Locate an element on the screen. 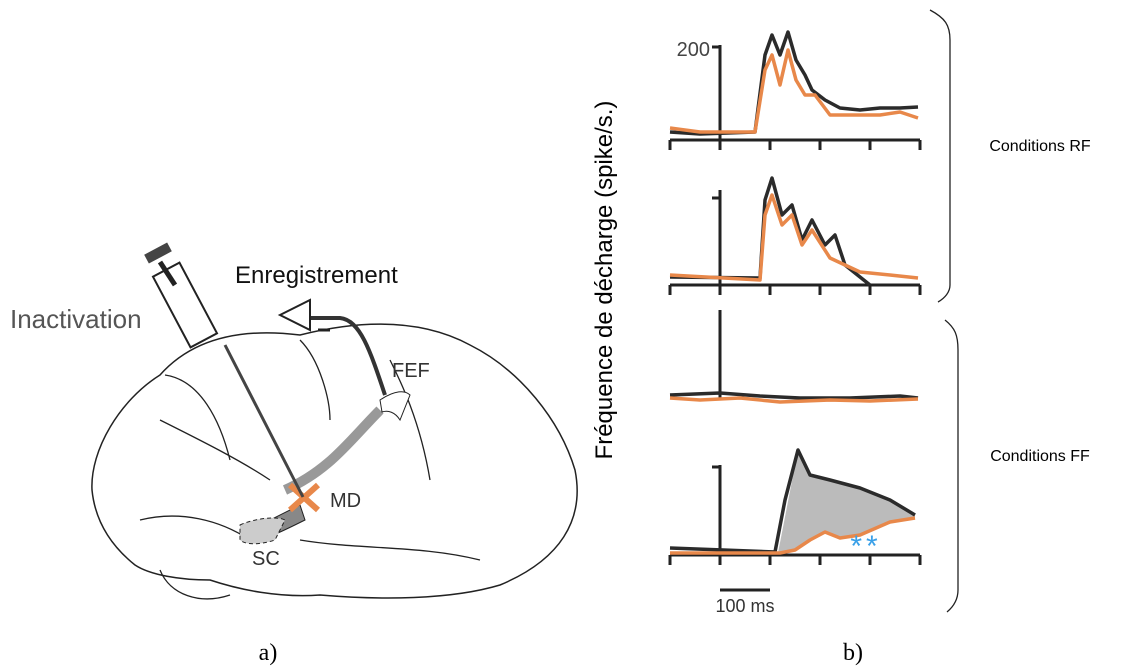 This screenshot has width=1121, height=668. group-label: Conditions RF is located at coordinates (1040, 146).